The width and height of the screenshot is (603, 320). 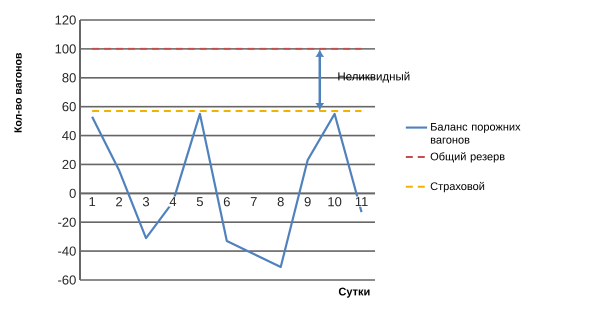 What do you see at coordinates (67, 222) in the screenshot?
I see `y-tick-label: -20` at bounding box center [67, 222].